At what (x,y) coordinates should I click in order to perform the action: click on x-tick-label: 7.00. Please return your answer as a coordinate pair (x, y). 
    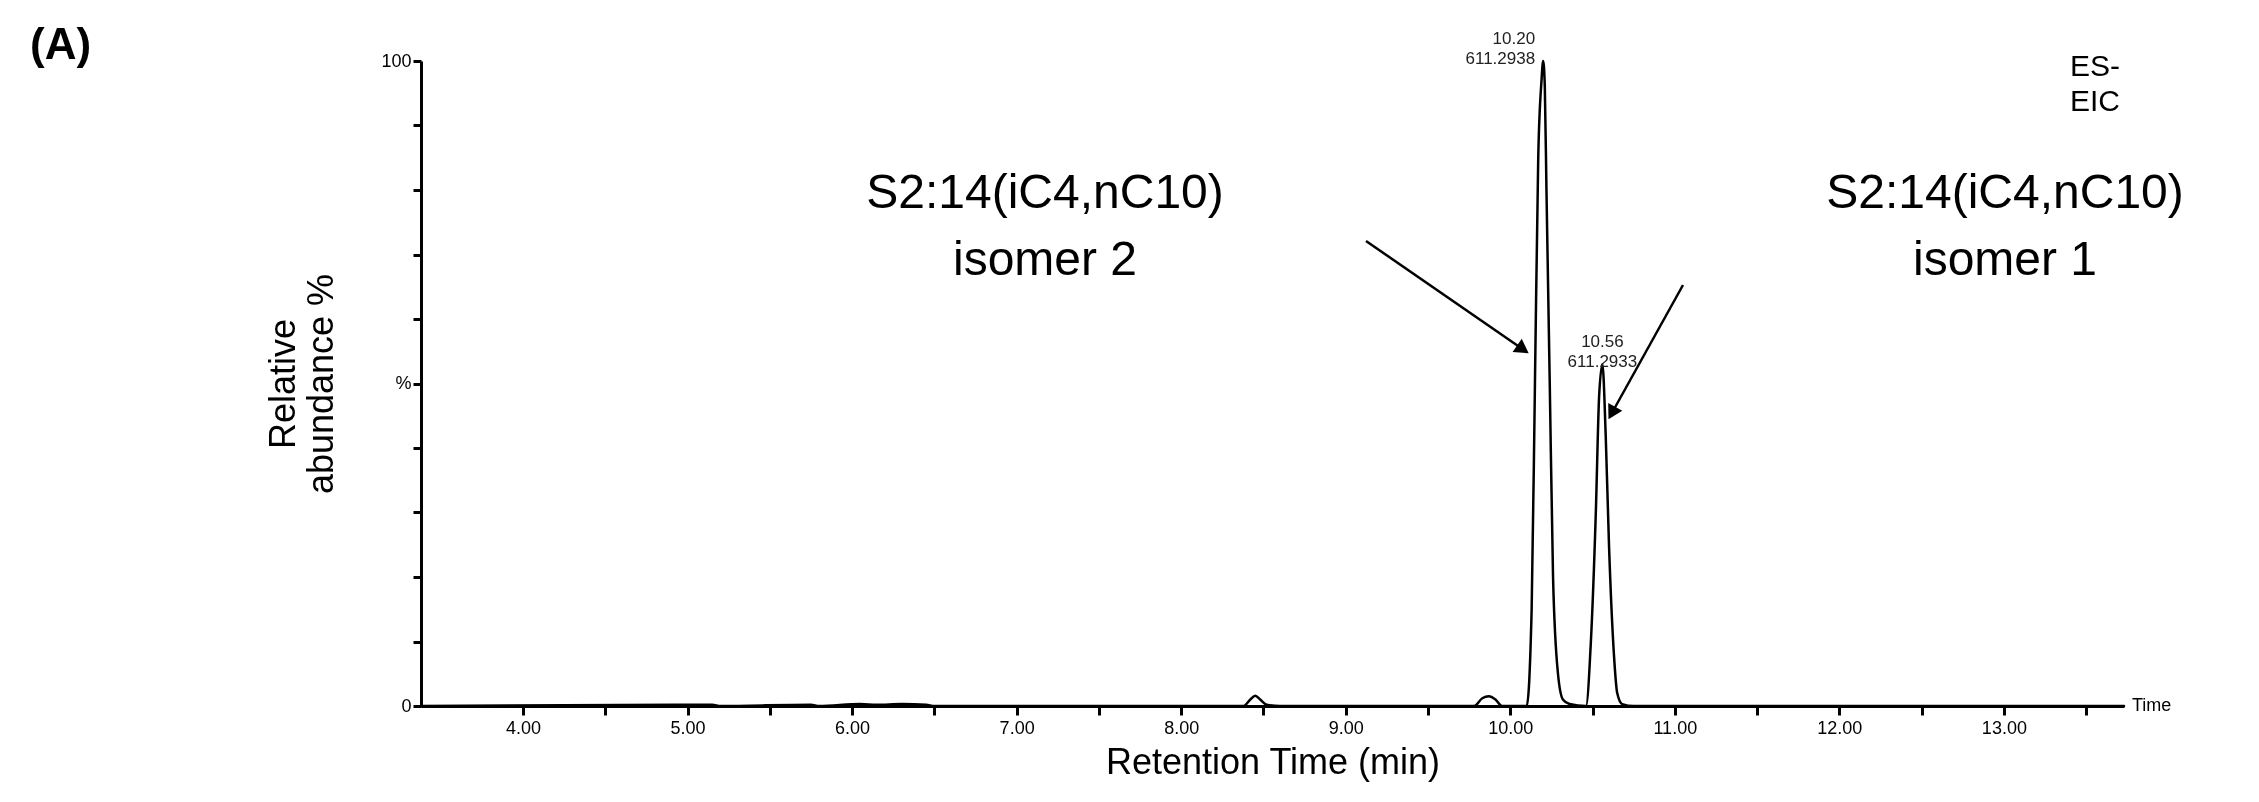
    Looking at the image, I should click on (1017, 727).